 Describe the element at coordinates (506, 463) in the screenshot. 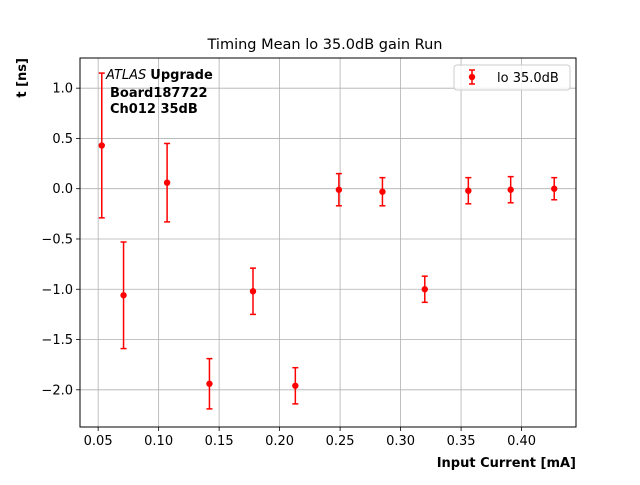

I see `x-axis-label: Input Current [mA]` at that location.